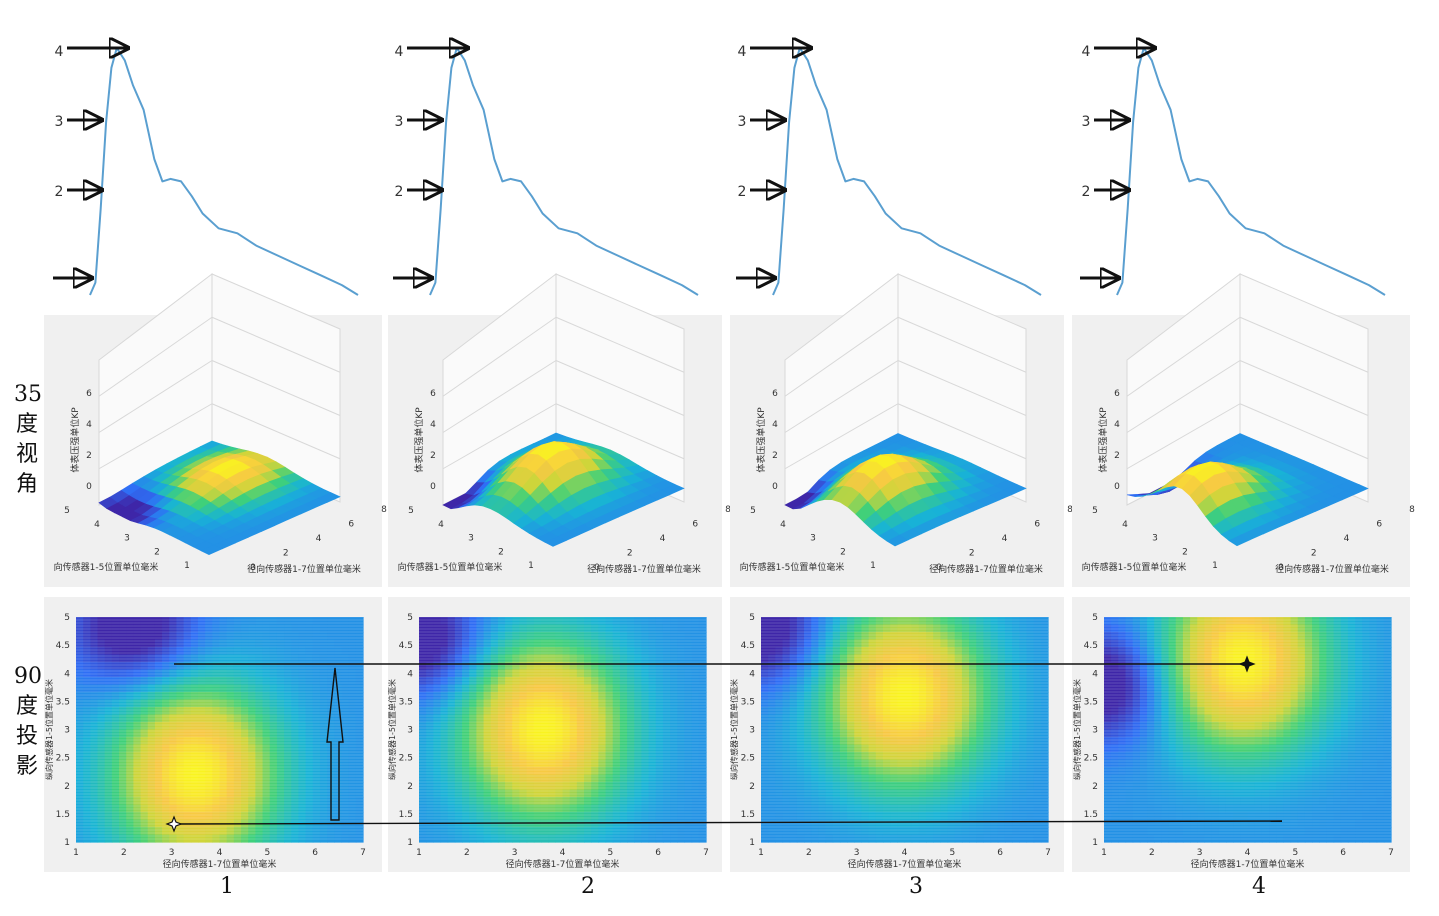  Describe the element at coordinates (319, 539) in the screenshot. I see `surface-x-tick: 4` at that location.